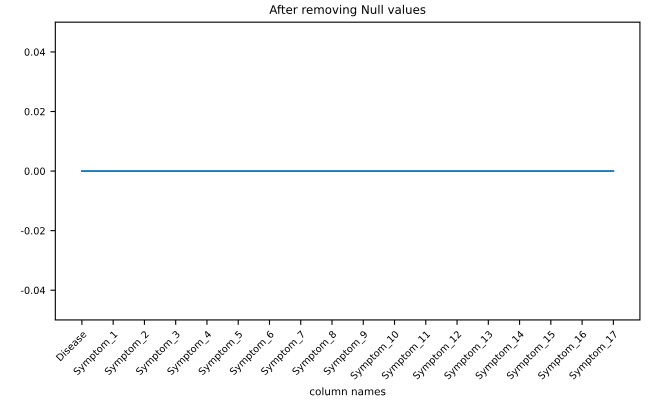 This screenshot has height=403, width=651. I want to click on y-tick-label: 0.00, so click(34, 171).